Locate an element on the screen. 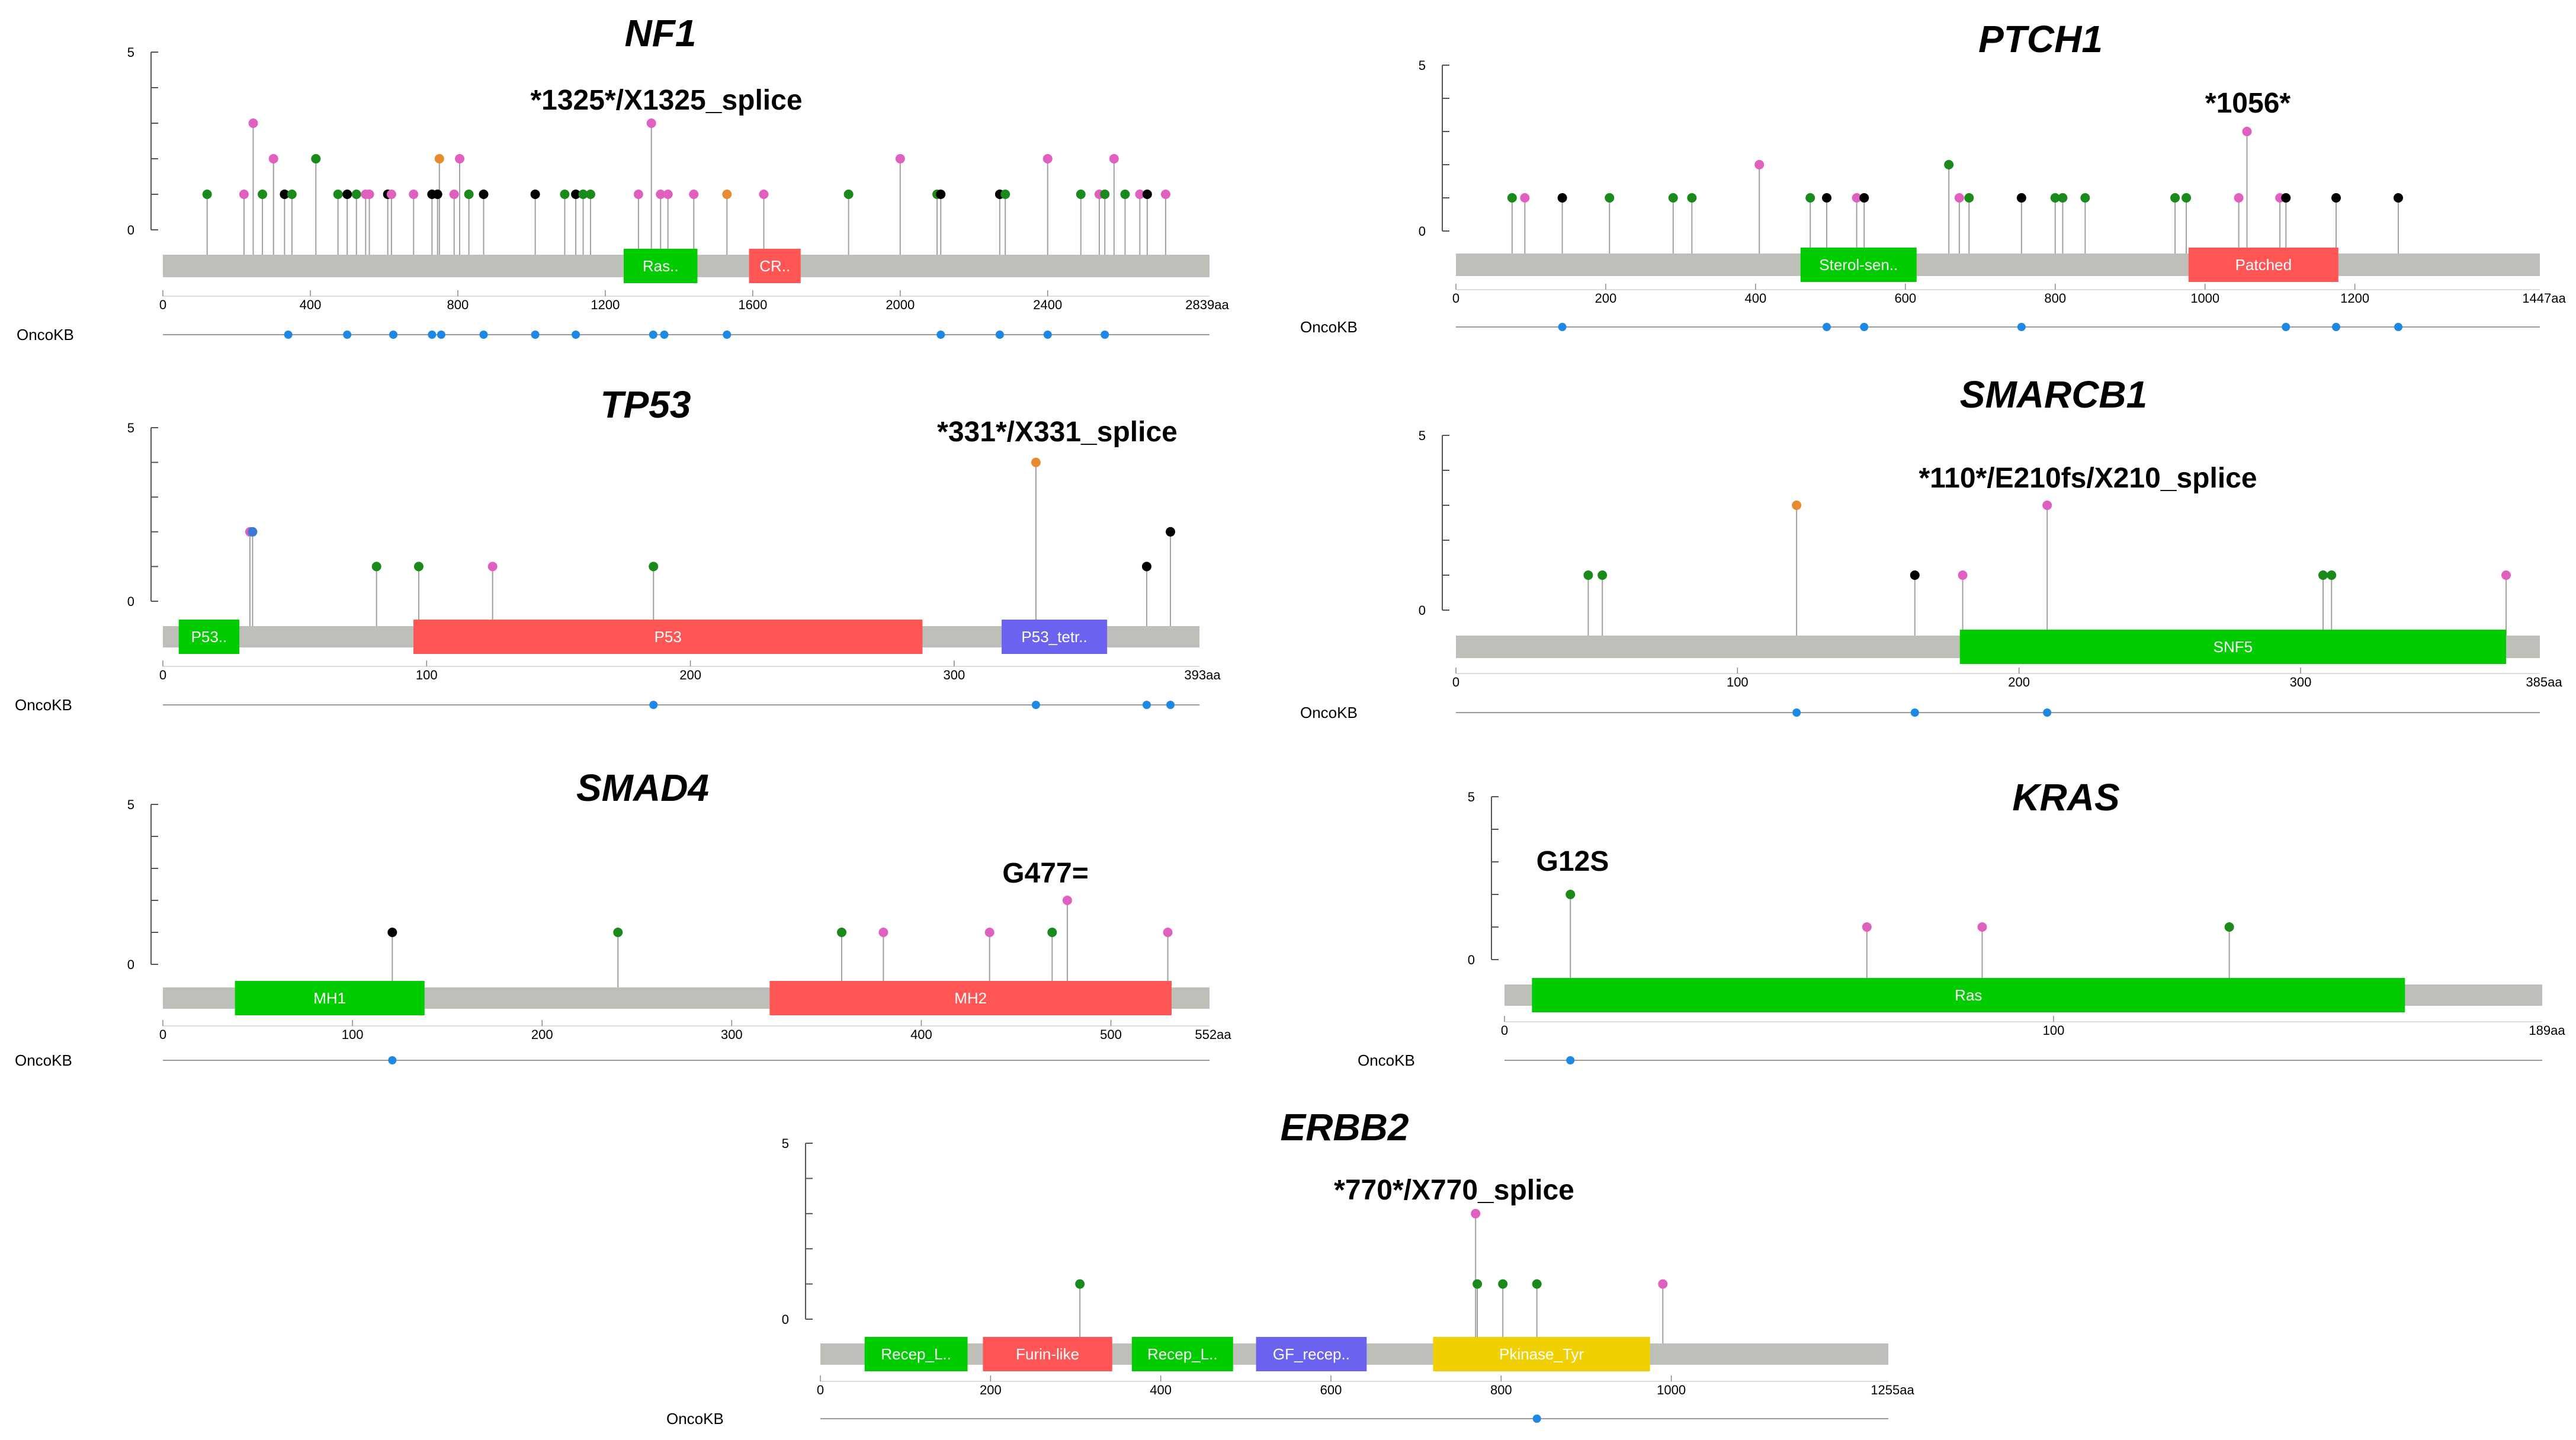 This screenshot has width=2576, height=1440. protein-domain-p53 is located at coordinates (668, 637).